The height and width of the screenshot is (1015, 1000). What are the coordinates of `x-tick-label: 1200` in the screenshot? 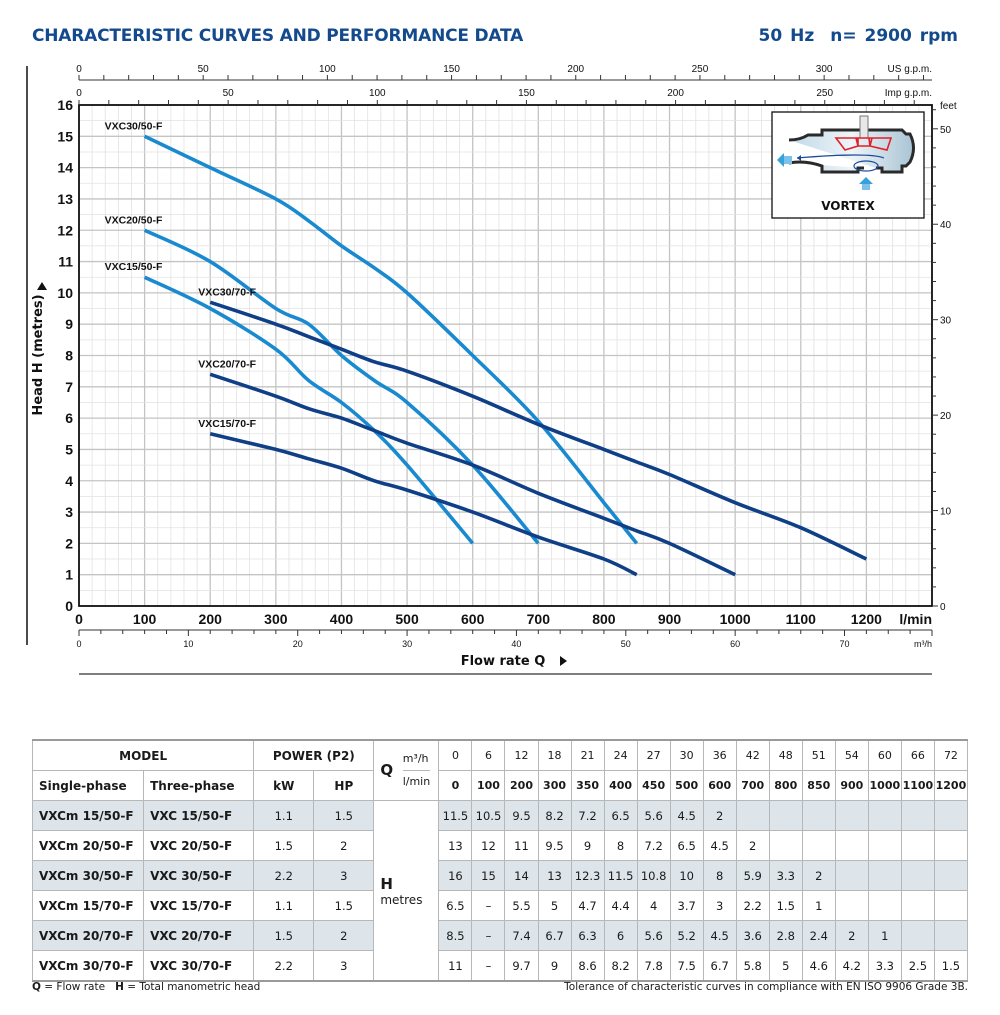 It's located at (866, 619).